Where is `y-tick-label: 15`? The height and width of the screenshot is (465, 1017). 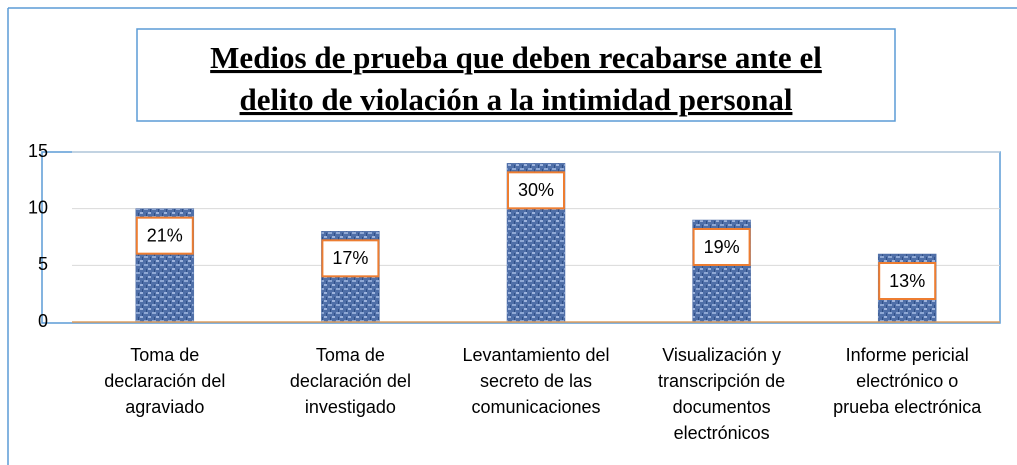 y-tick-label: 15 is located at coordinates (38, 151).